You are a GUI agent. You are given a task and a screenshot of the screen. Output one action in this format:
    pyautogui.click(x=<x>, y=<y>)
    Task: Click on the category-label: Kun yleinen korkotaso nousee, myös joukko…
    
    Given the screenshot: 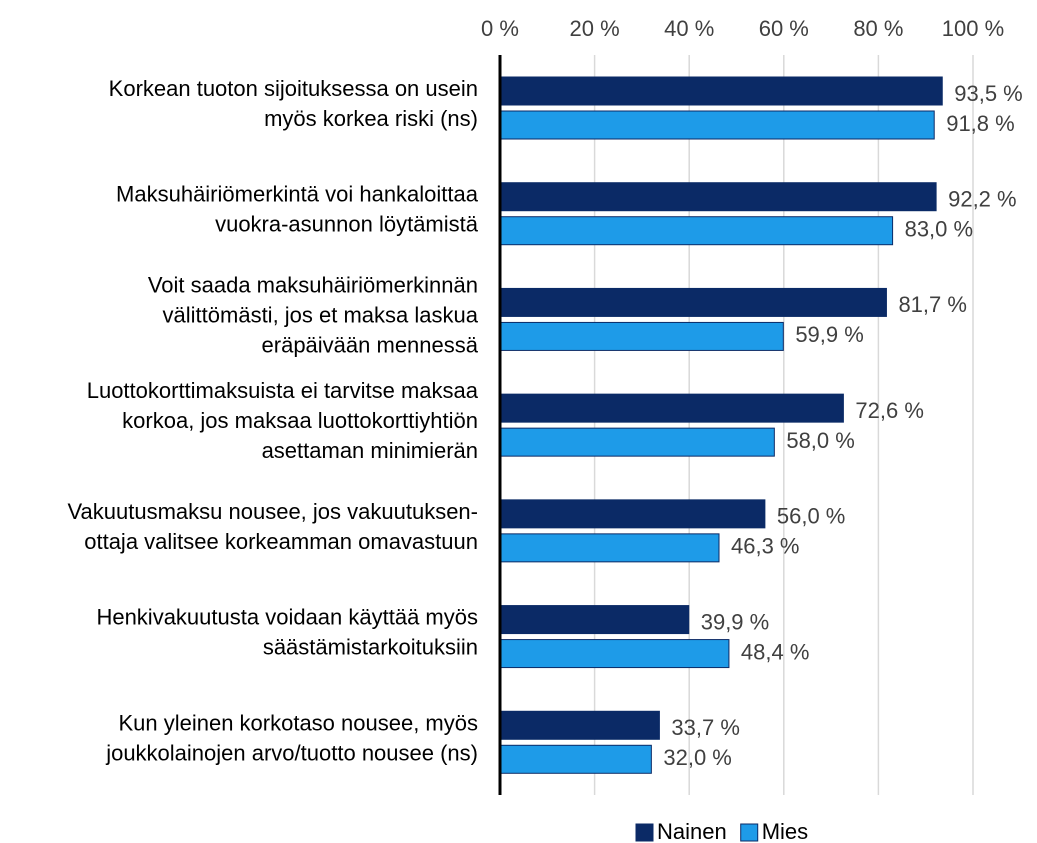 What is the action you would take?
    pyautogui.click(x=291, y=737)
    